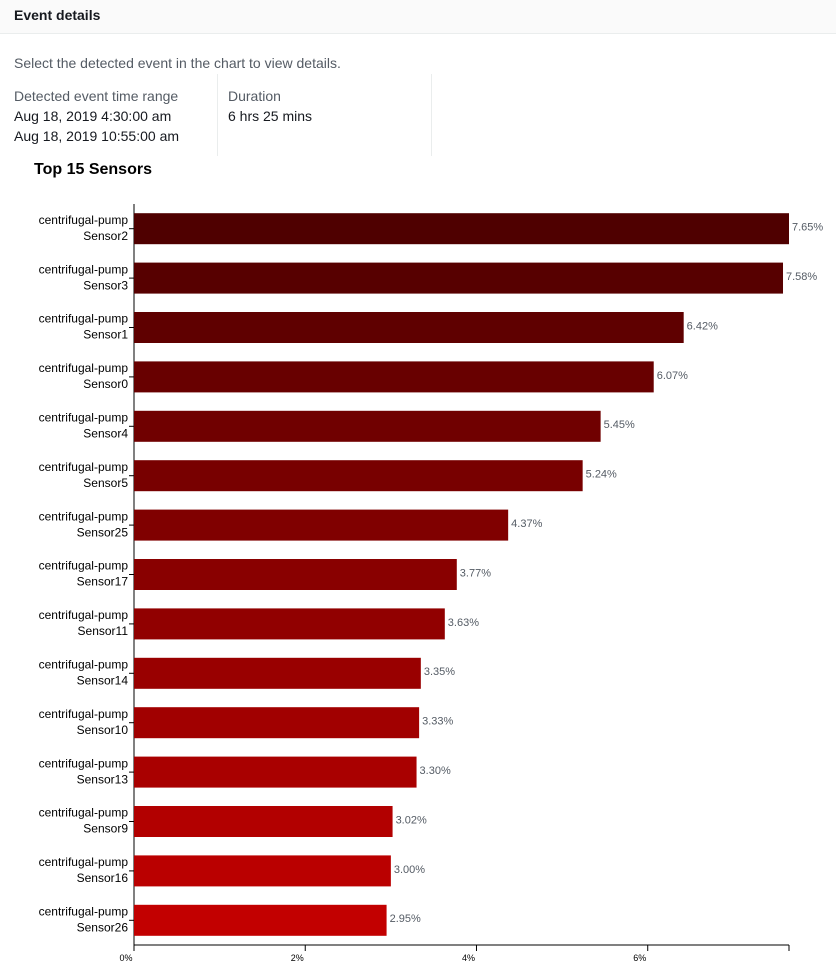 The height and width of the screenshot is (976, 836). What do you see at coordinates (289, 624) in the screenshot?
I see `bar-sensor11` at bounding box center [289, 624].